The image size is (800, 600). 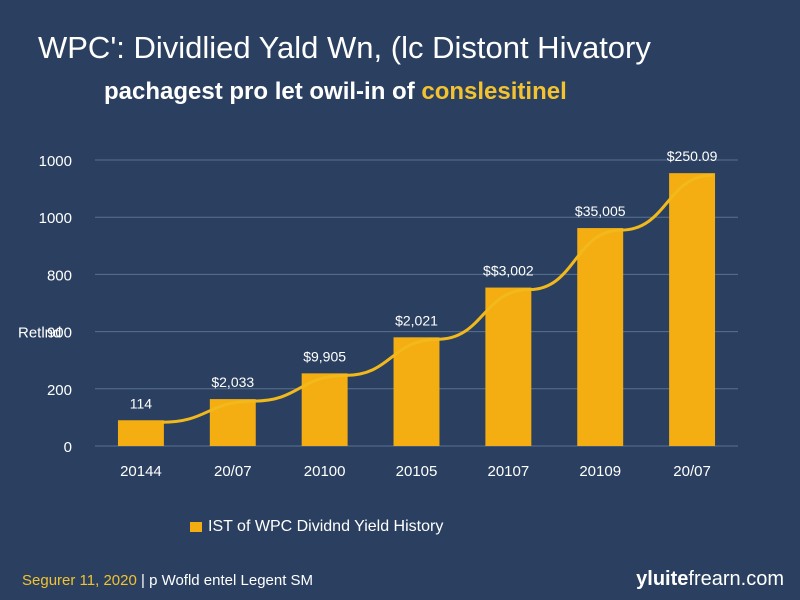 What do you see at coordinates (68, 447) in the screenshot?
I see `y-tick-label: 0` at bounding box center [68, 447].